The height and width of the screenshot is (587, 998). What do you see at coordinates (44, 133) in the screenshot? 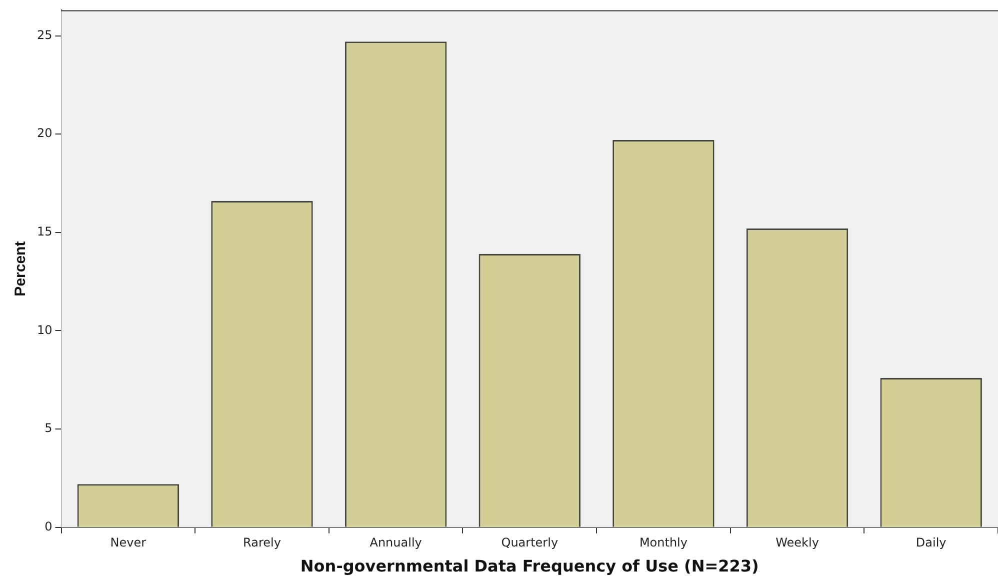
I see `y-tick-label: 20` at bounding box center [44, 133].